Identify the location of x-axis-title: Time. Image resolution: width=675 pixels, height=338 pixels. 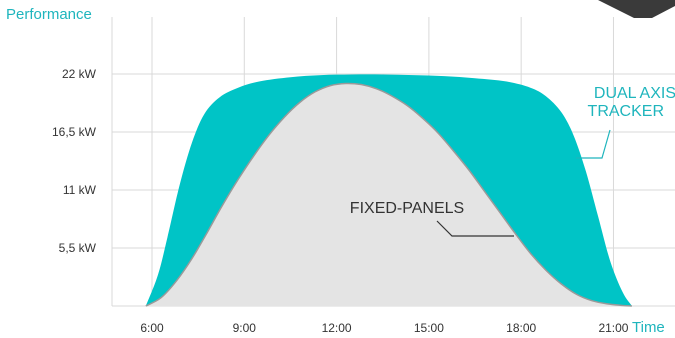
(648, 327).